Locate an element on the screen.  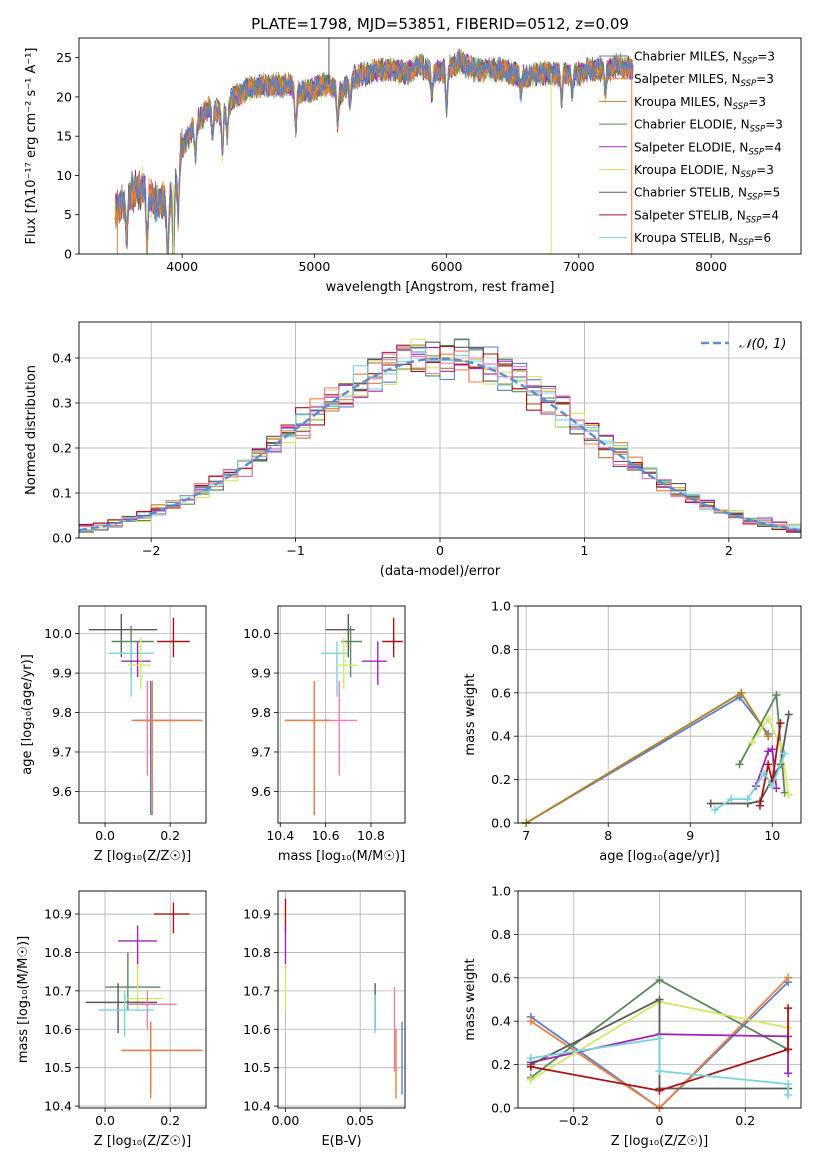
x-tick-label: 9 is located at coordinates (690, 835).